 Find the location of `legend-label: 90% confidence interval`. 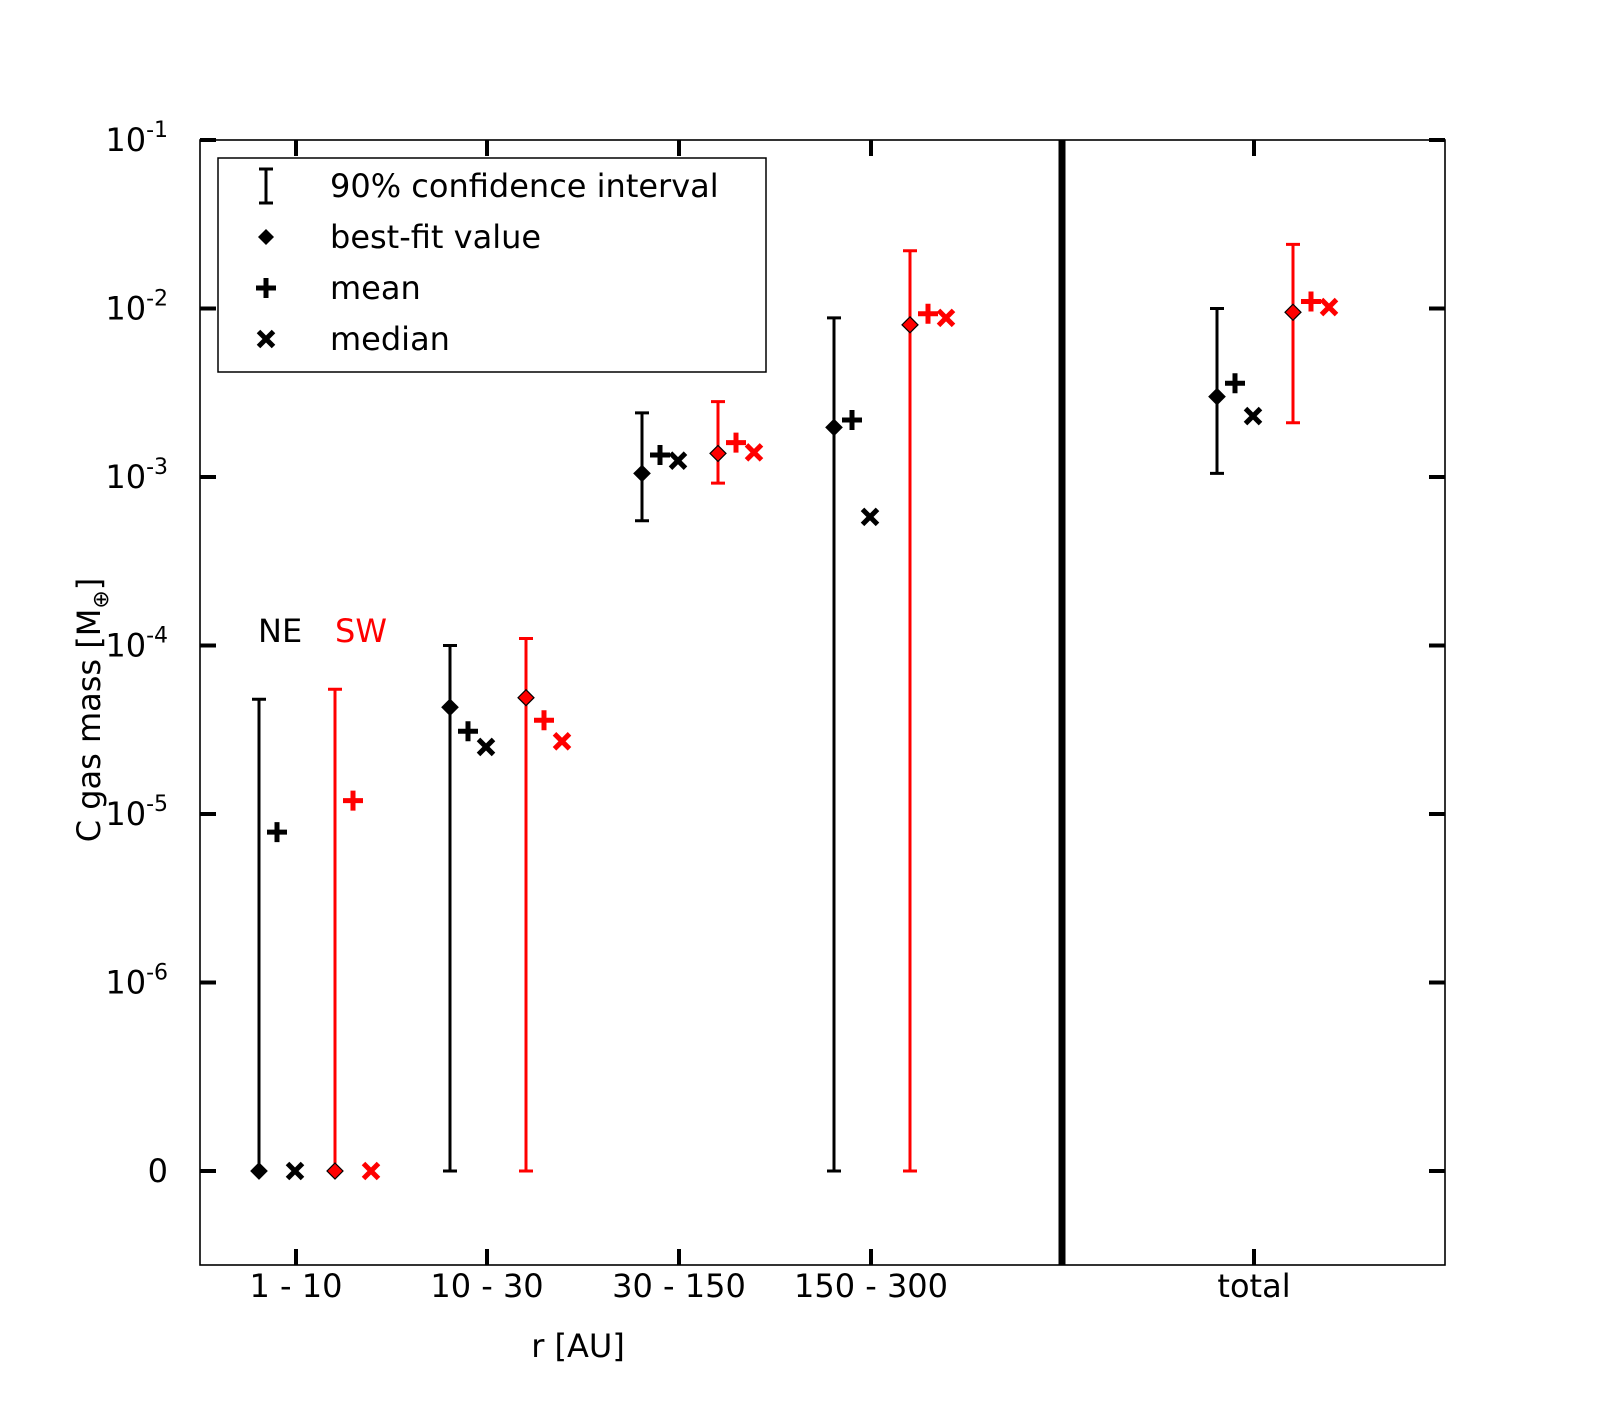

legend-label: 90% confidence interval is located at coordinates (524, 186).